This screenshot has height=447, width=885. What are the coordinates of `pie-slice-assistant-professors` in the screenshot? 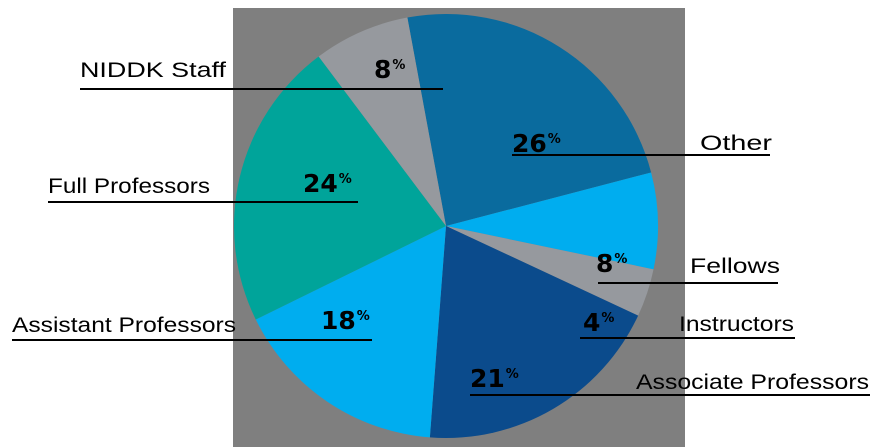 It's located at (350, 332).